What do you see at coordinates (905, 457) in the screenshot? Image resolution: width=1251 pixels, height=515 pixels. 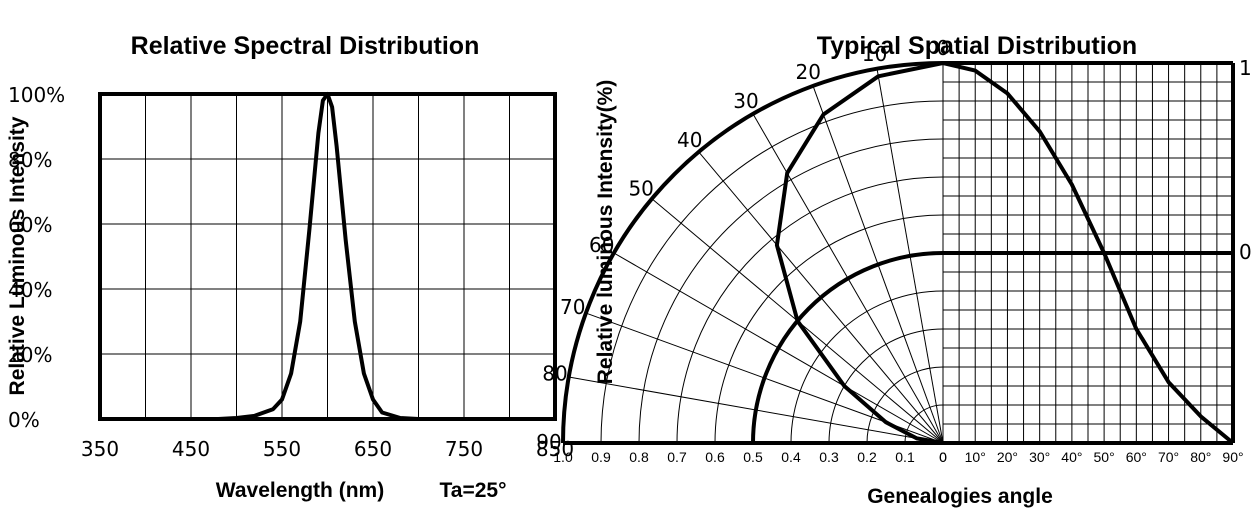 I see `radial-tick-label: 0.1` at bounding box center [905, 457].